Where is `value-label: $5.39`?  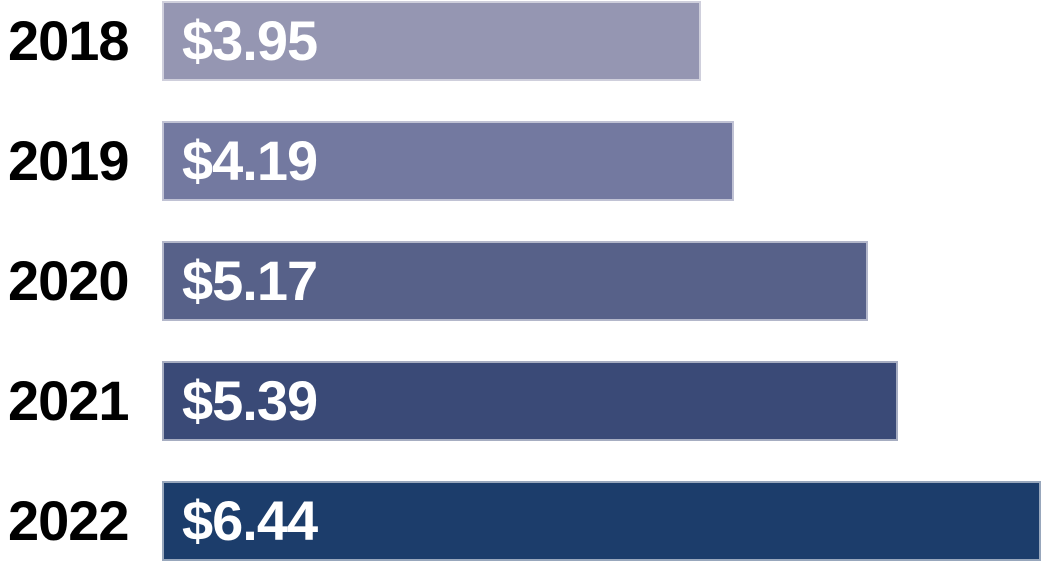
value-label: $5.39 is located at coordinates (250, 400).